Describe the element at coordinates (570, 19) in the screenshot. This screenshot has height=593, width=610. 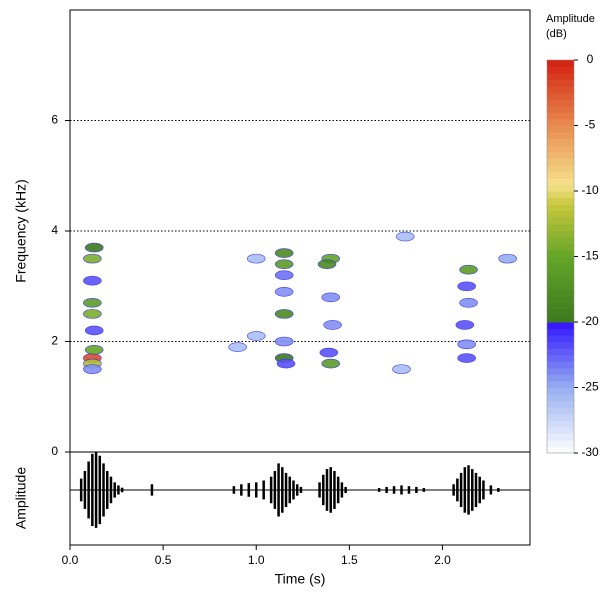
I see `colorbar-title: Amplitude` at that location.